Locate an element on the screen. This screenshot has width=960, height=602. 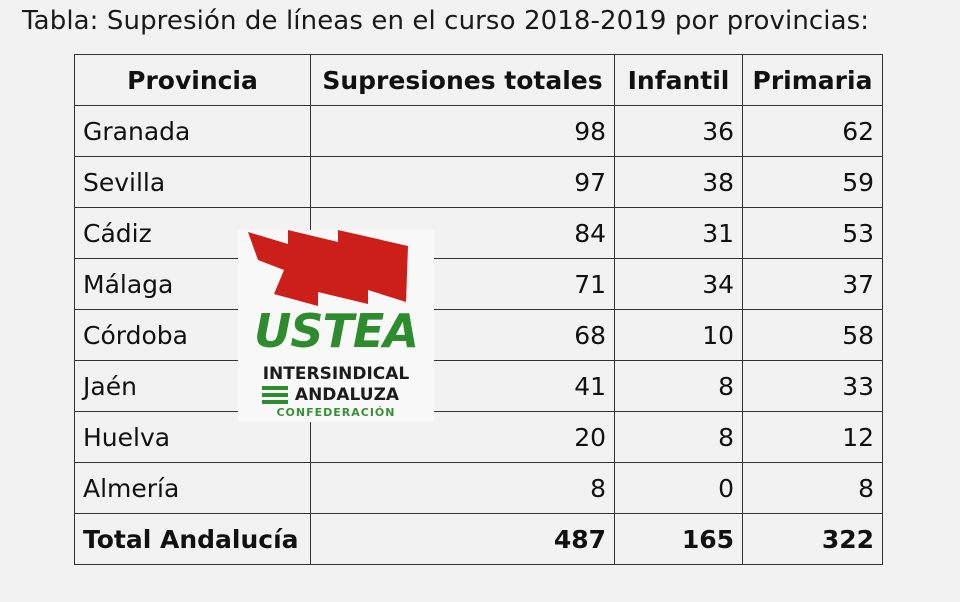
total-infantil: 165 is located at coordinates (678, 539).